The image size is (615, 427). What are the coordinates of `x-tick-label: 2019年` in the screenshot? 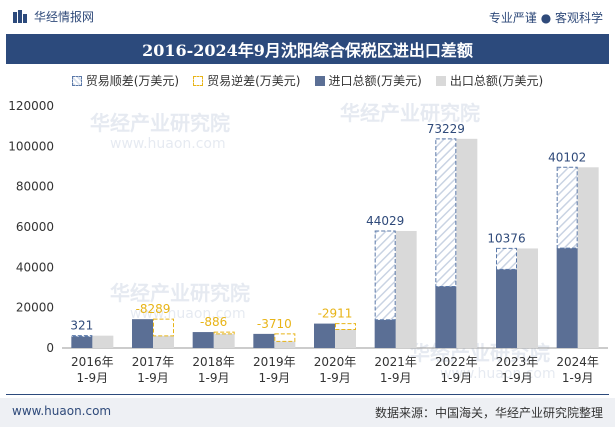 It's located at (274, 362).